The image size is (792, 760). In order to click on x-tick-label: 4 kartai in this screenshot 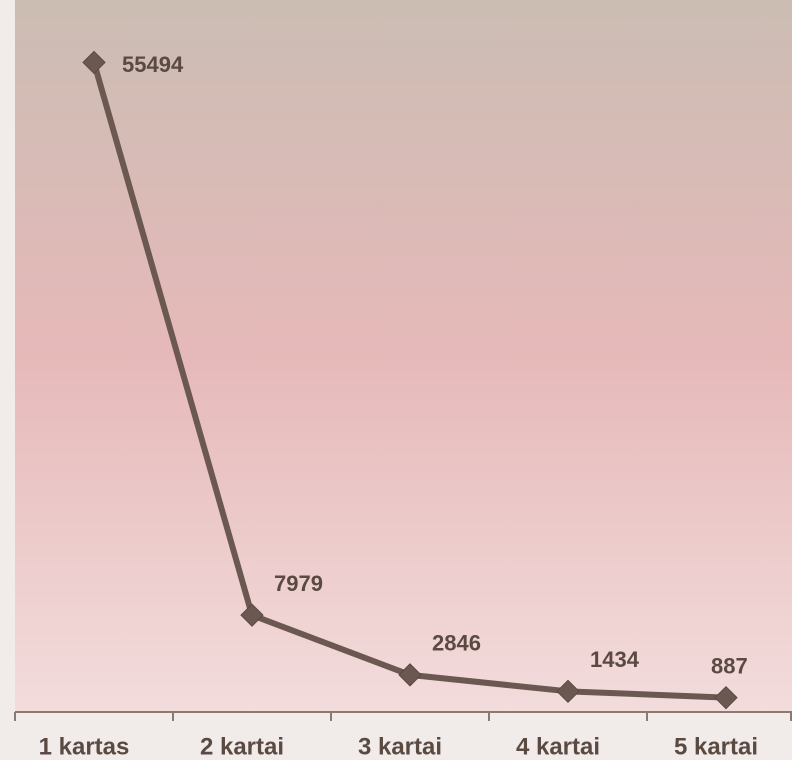, I will do `click(558, 746)`.